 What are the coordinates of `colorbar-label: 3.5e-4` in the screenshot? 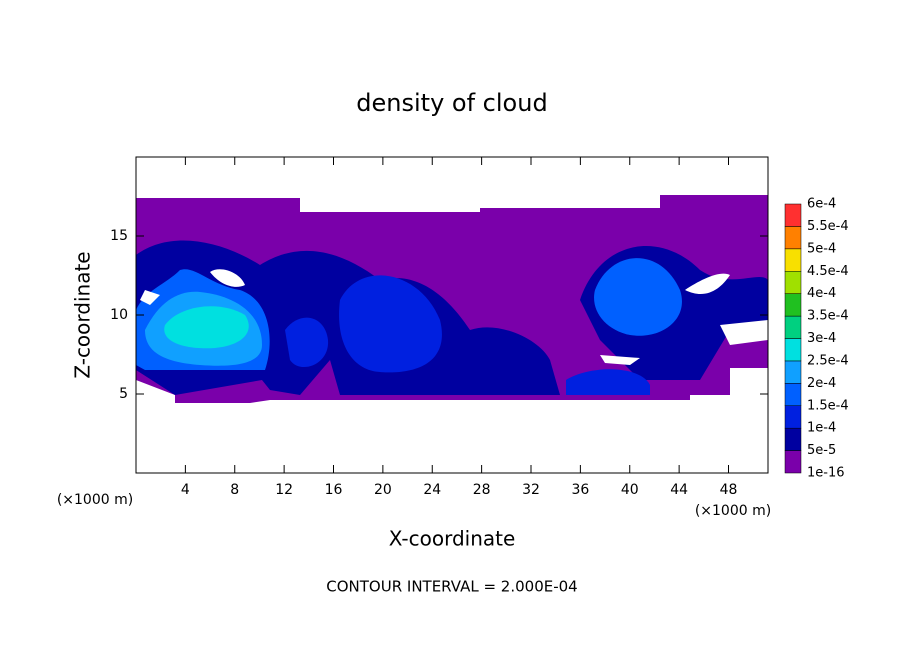 It's located at (828, 316).